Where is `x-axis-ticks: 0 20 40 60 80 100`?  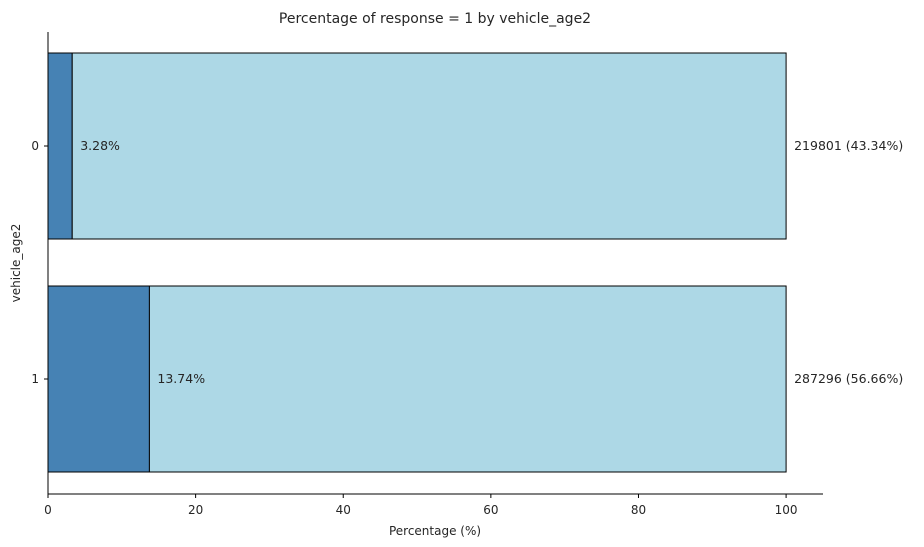 x-axis-ticks: 0 20 40 60 80 100 is located at coordinates (421, 505).